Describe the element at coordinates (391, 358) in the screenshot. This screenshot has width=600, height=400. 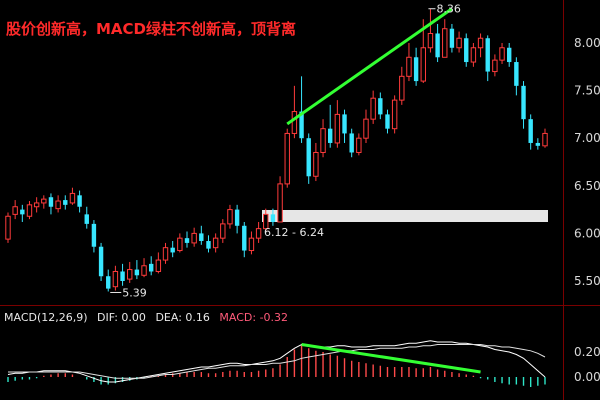
I see `macd-trend-line` at that location.